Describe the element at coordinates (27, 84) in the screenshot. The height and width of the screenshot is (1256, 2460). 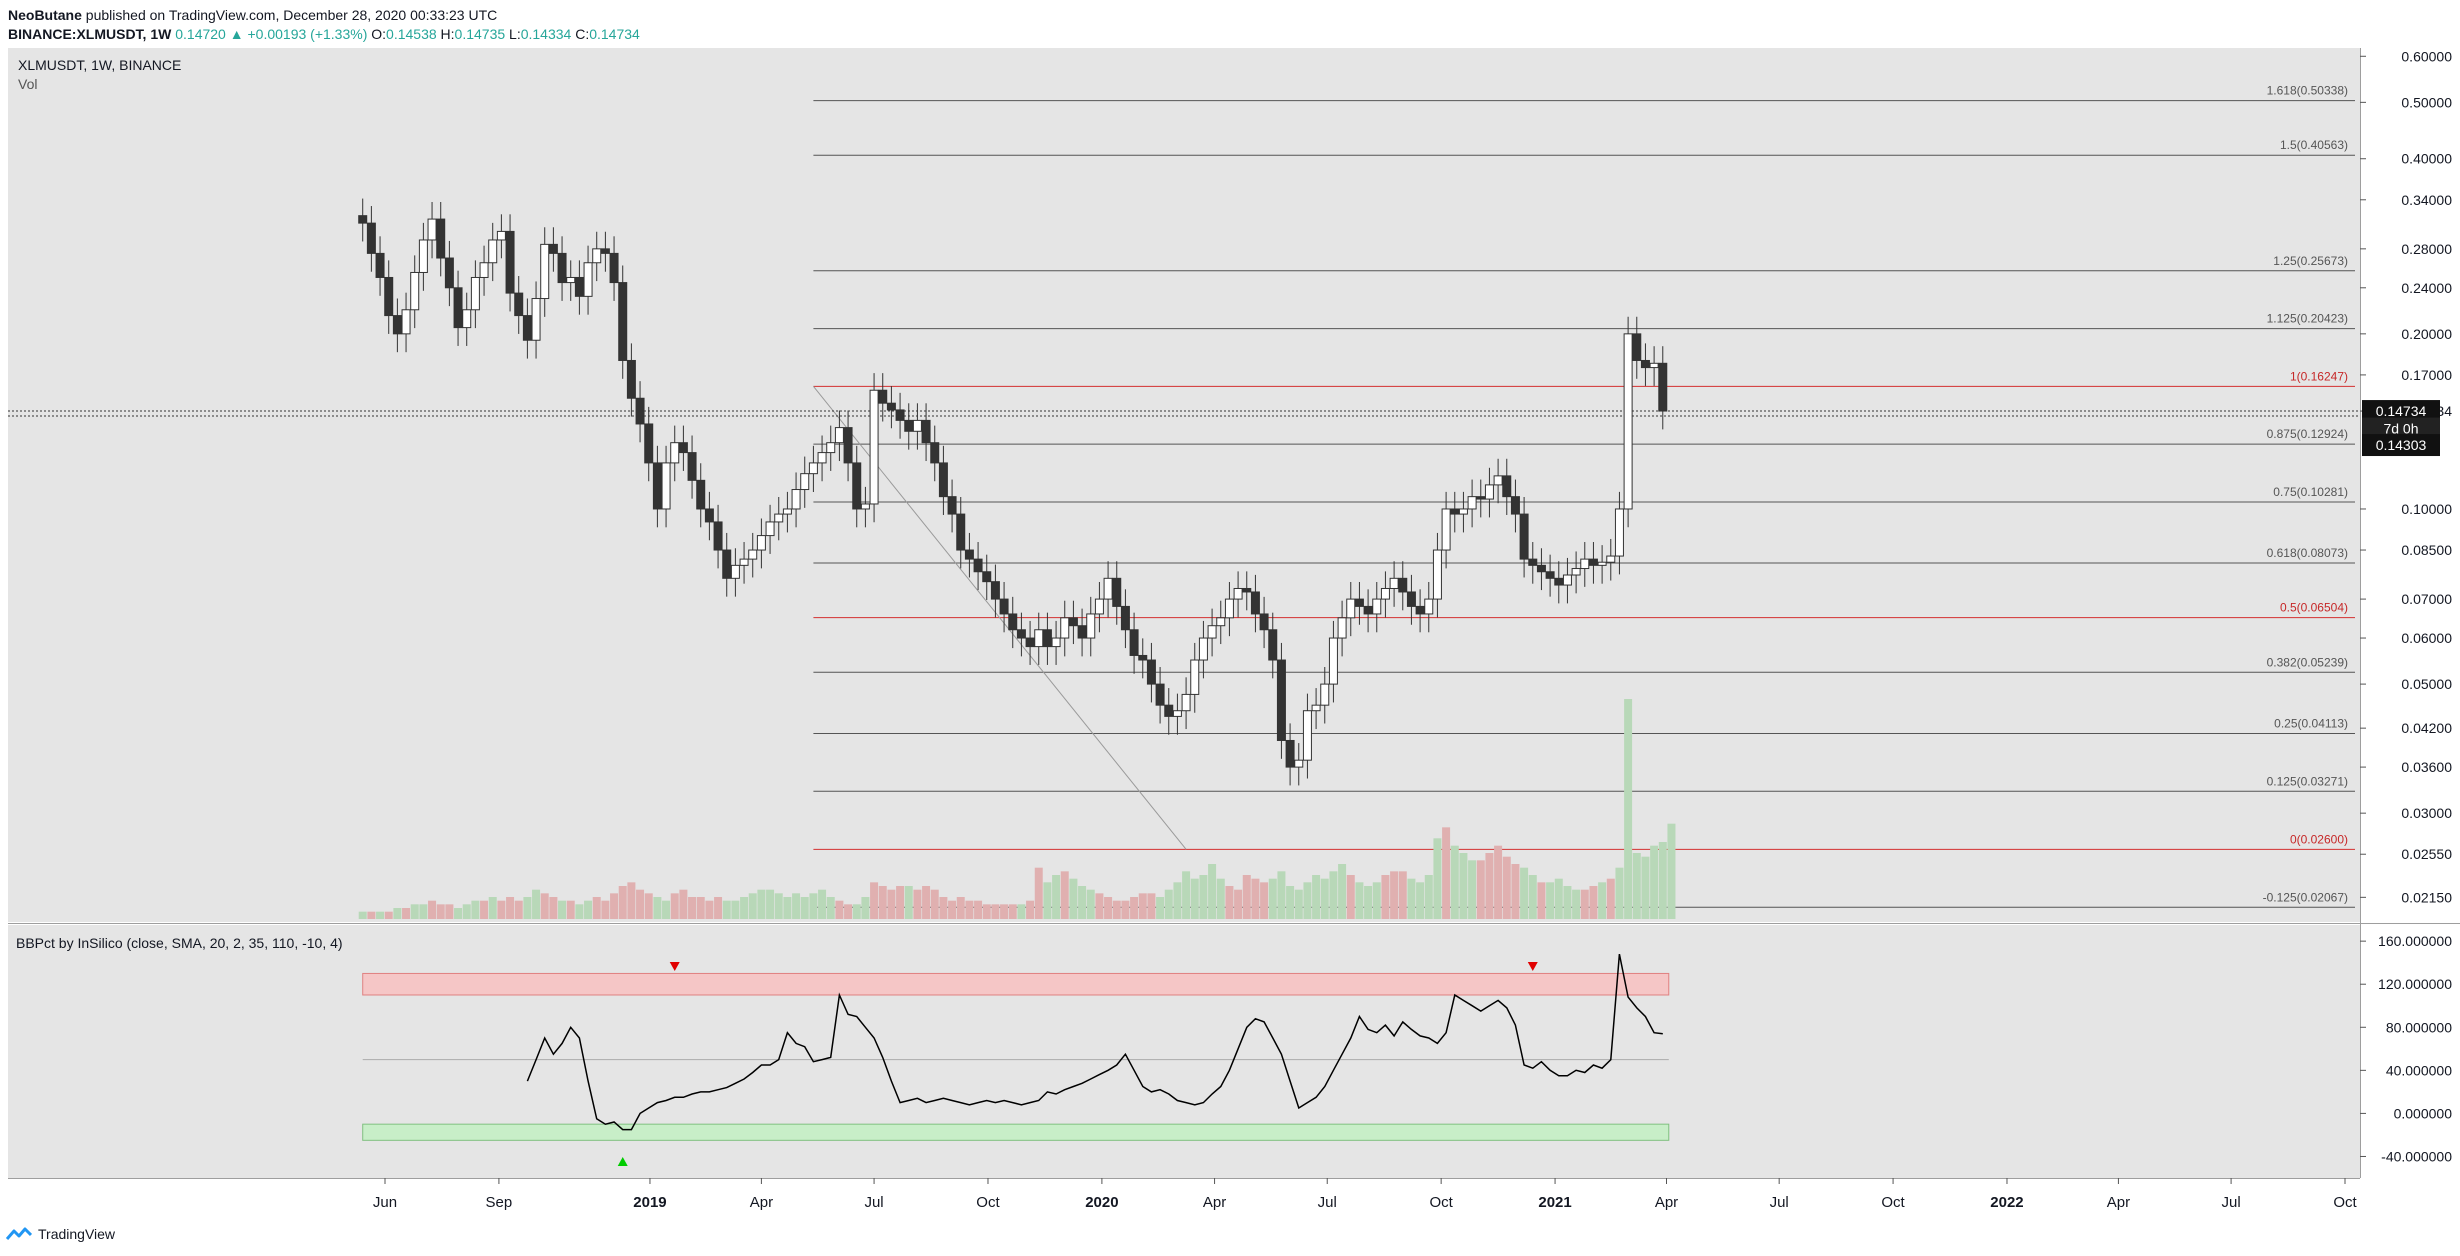
I see `volume-label: Vol` at that location.